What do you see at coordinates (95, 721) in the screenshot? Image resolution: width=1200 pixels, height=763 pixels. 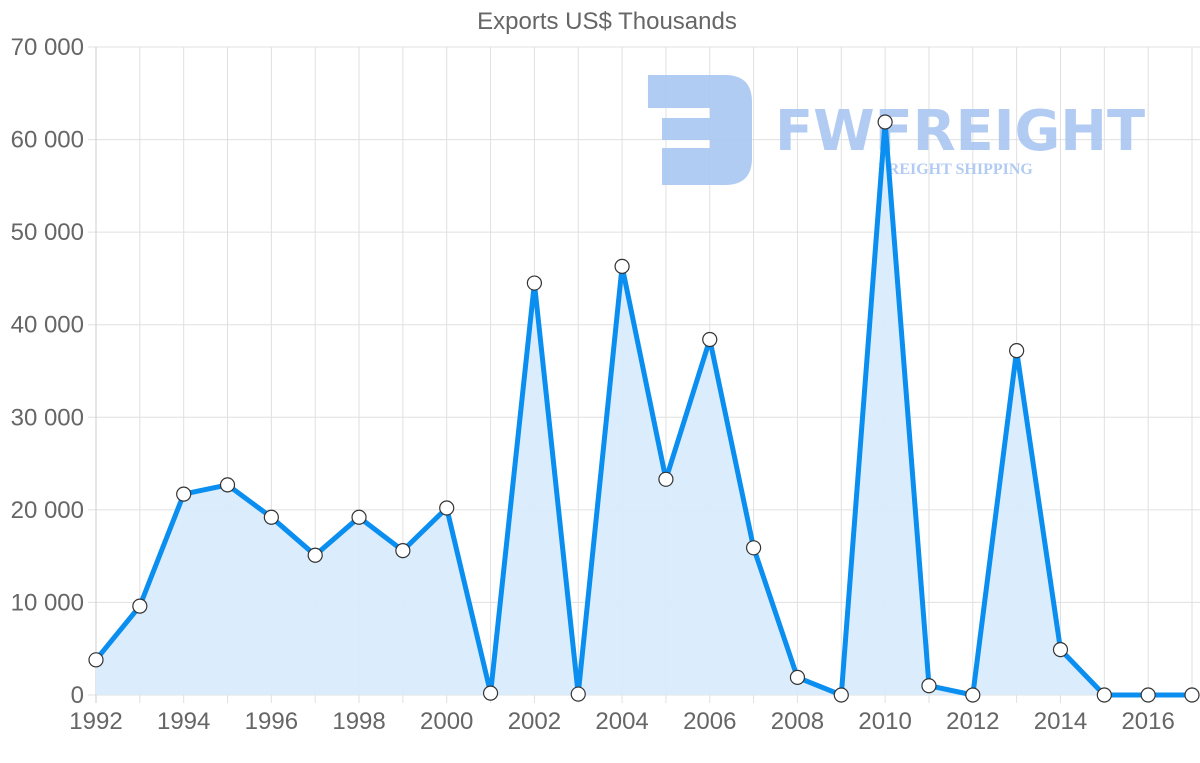 I see `x-tick-label: 1992` at bounding box center [95, 721].